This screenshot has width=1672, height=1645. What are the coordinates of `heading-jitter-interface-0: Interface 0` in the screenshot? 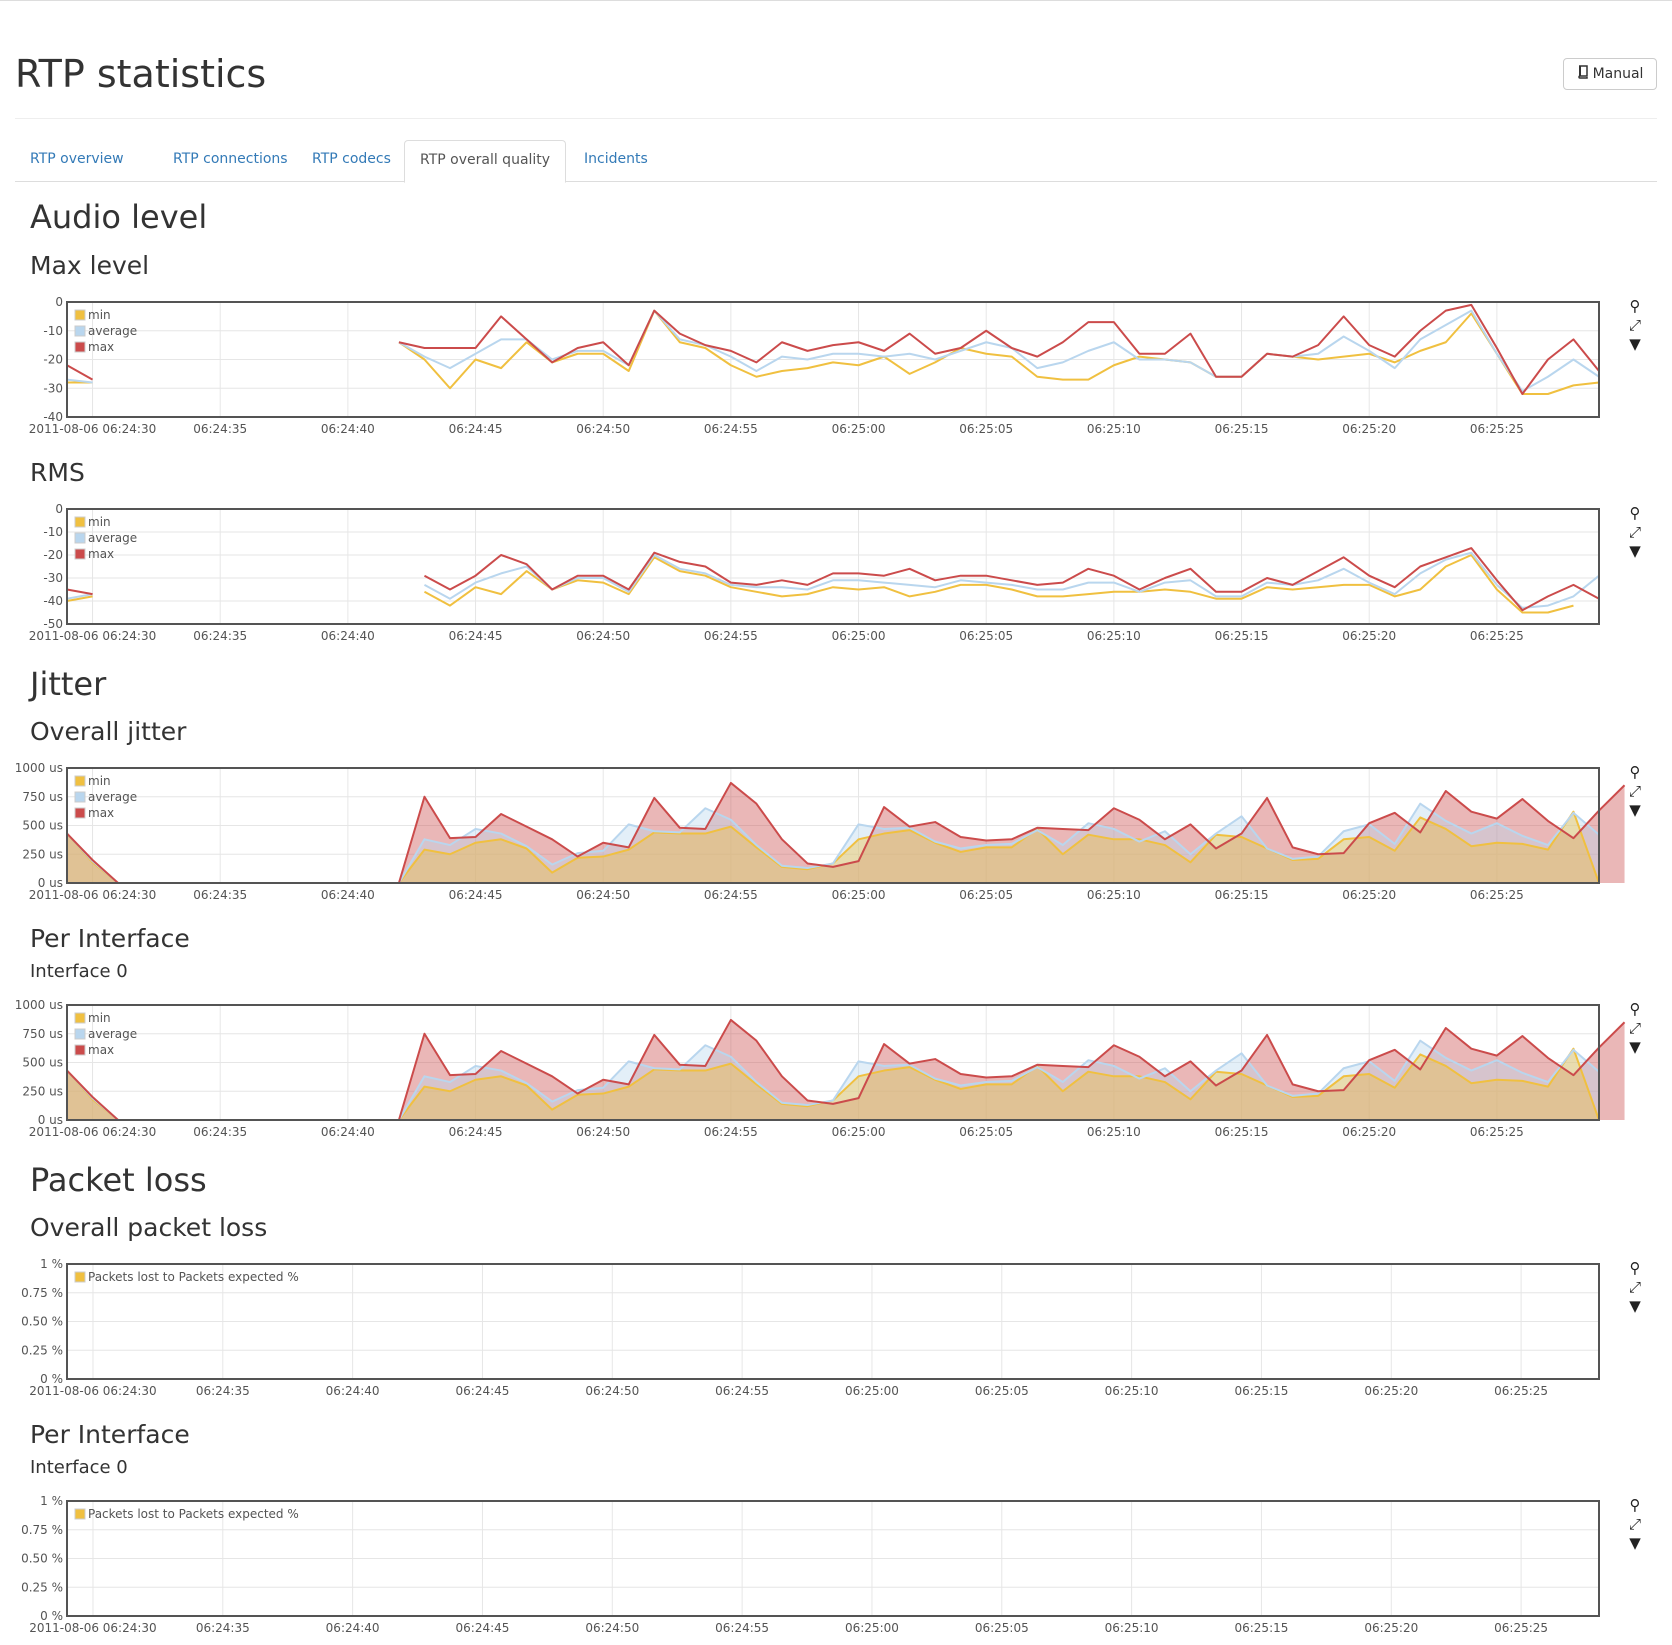 It's located at (79, 971).